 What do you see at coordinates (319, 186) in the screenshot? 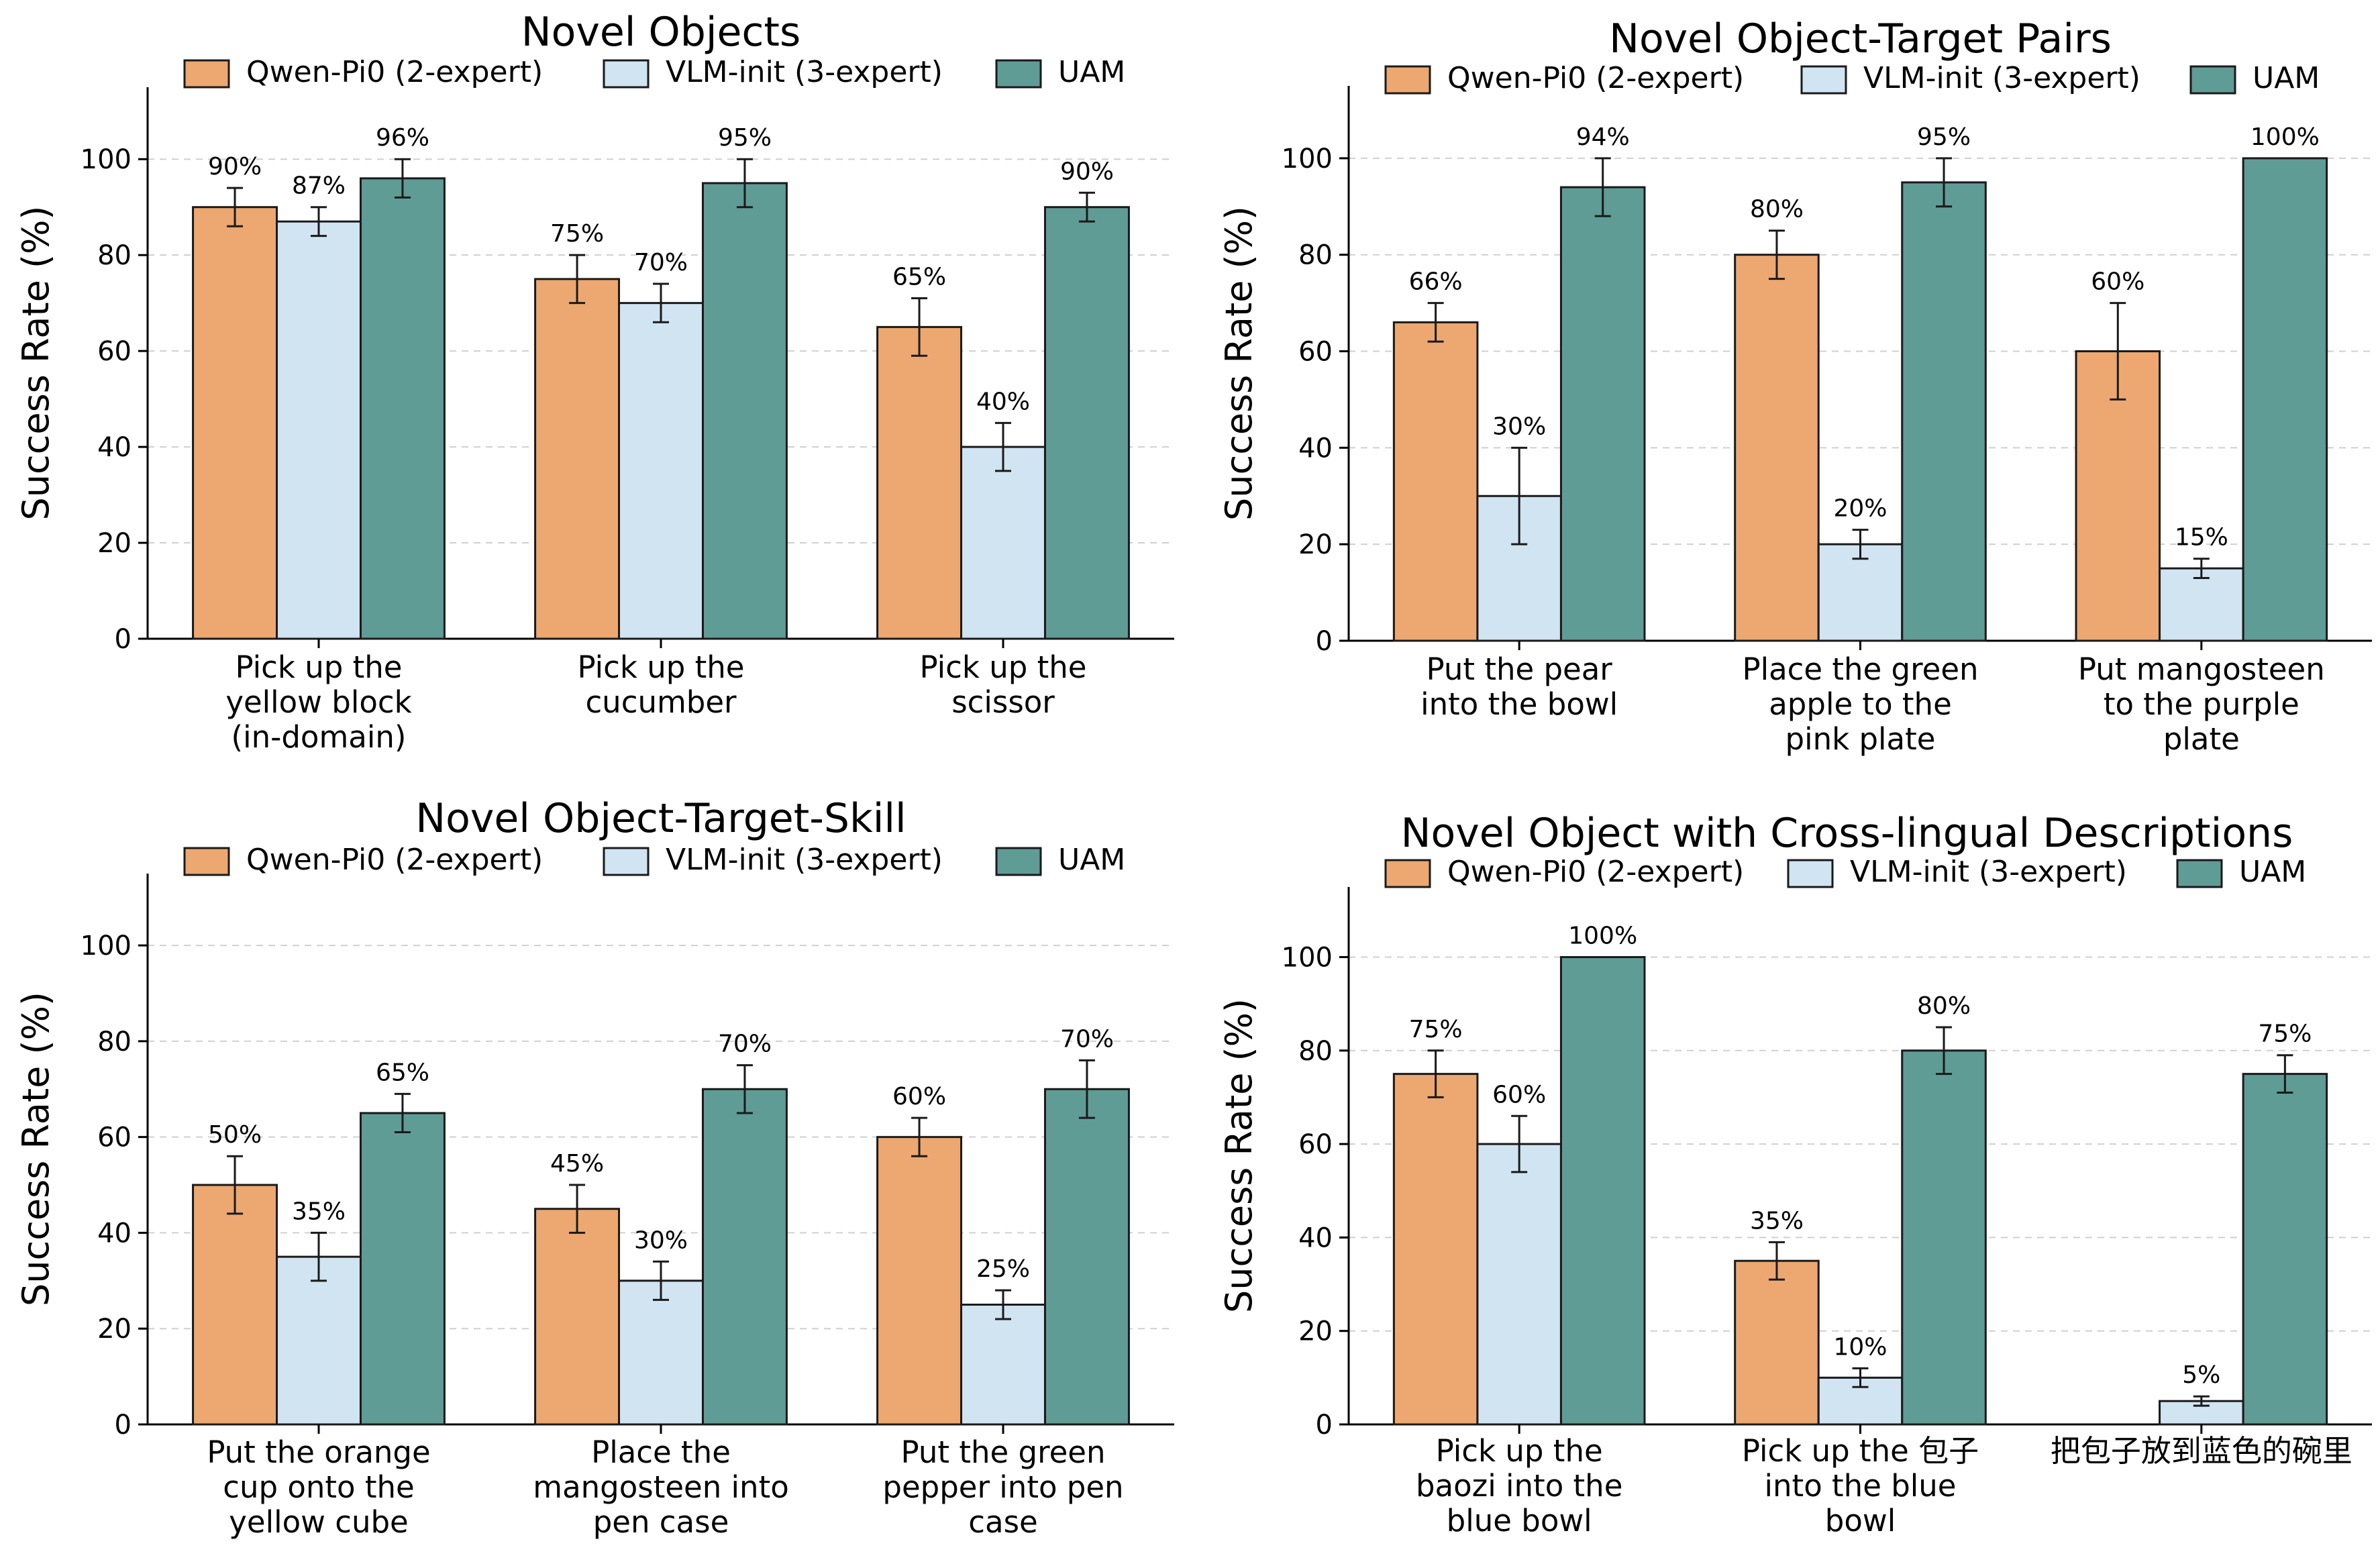
I see `data-label: 87%` at bounding box center [319, 186].